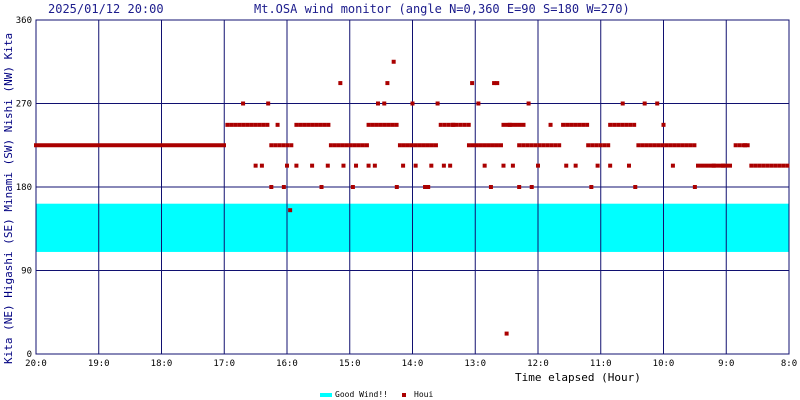  Describe the element at coordinates (26, 272) in the screenshot. I see `y-tick-label: 90` at that location.